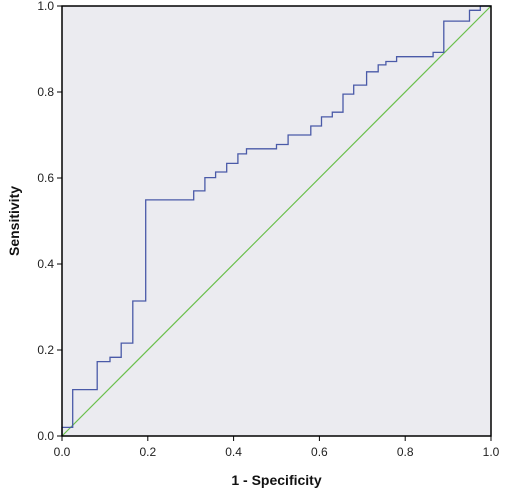 This screenshot has height=496, width=510. What do you see at coordinates (319, 452) in the screenshot?
I see `x-tick-label: 0.6` at bounding box center [319, 452].